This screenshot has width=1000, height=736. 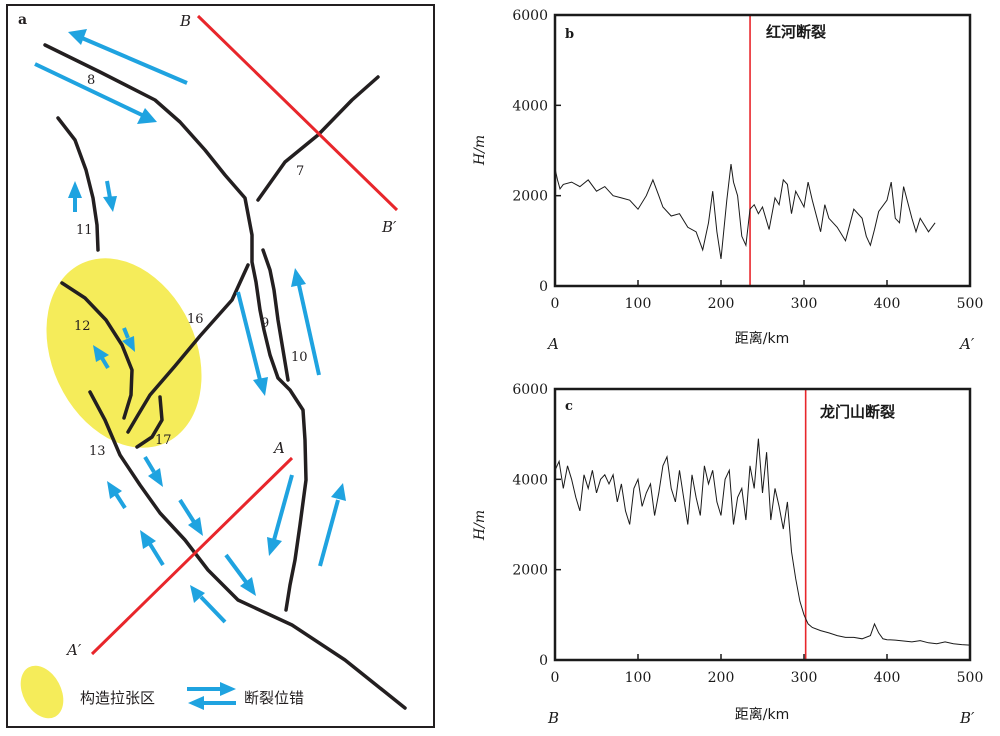 I want to click on panel-b-start-label: A, so click(x=552, y=344).